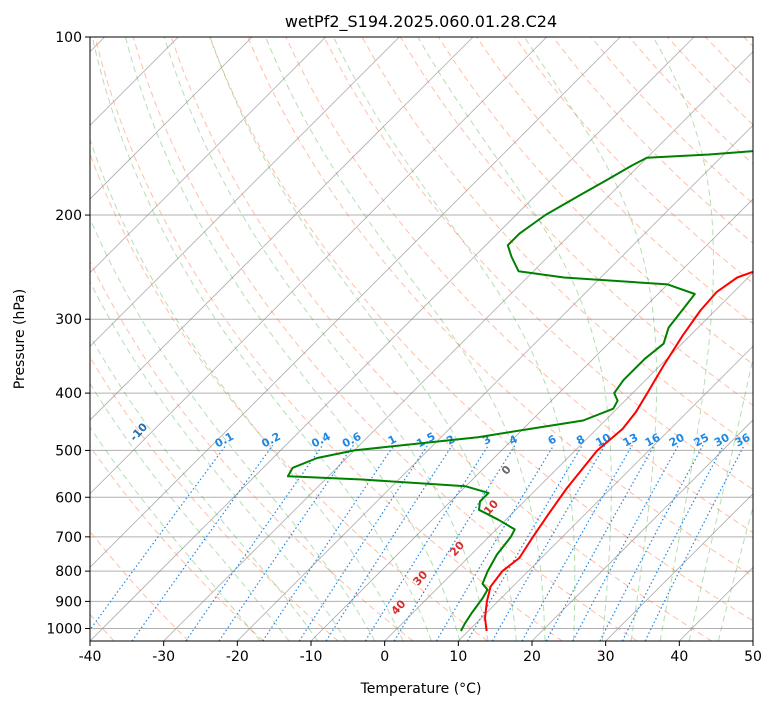 The height and width of the screenshot is (708, 775). I want to click on mixing-ratio-label: 16, so click(653, 440).